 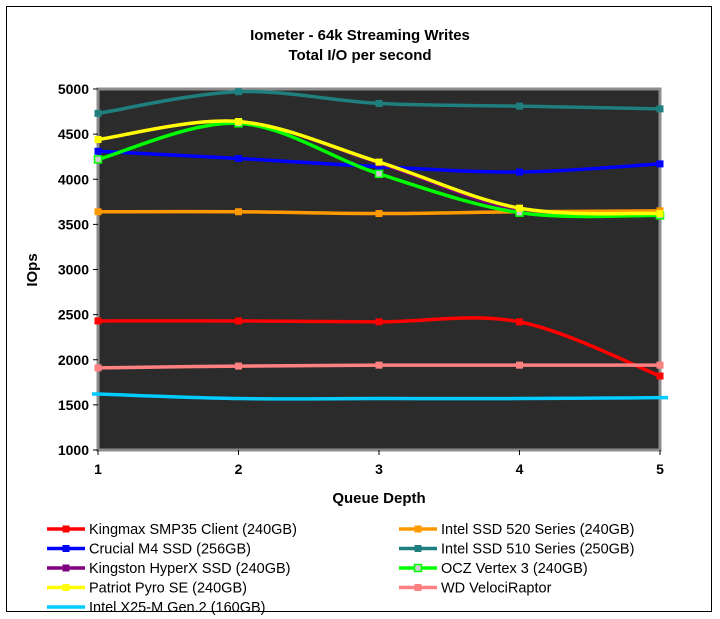 I want to click on legend-label: Intel SSD 520 Series (240GB), so click(x=537, y=530).